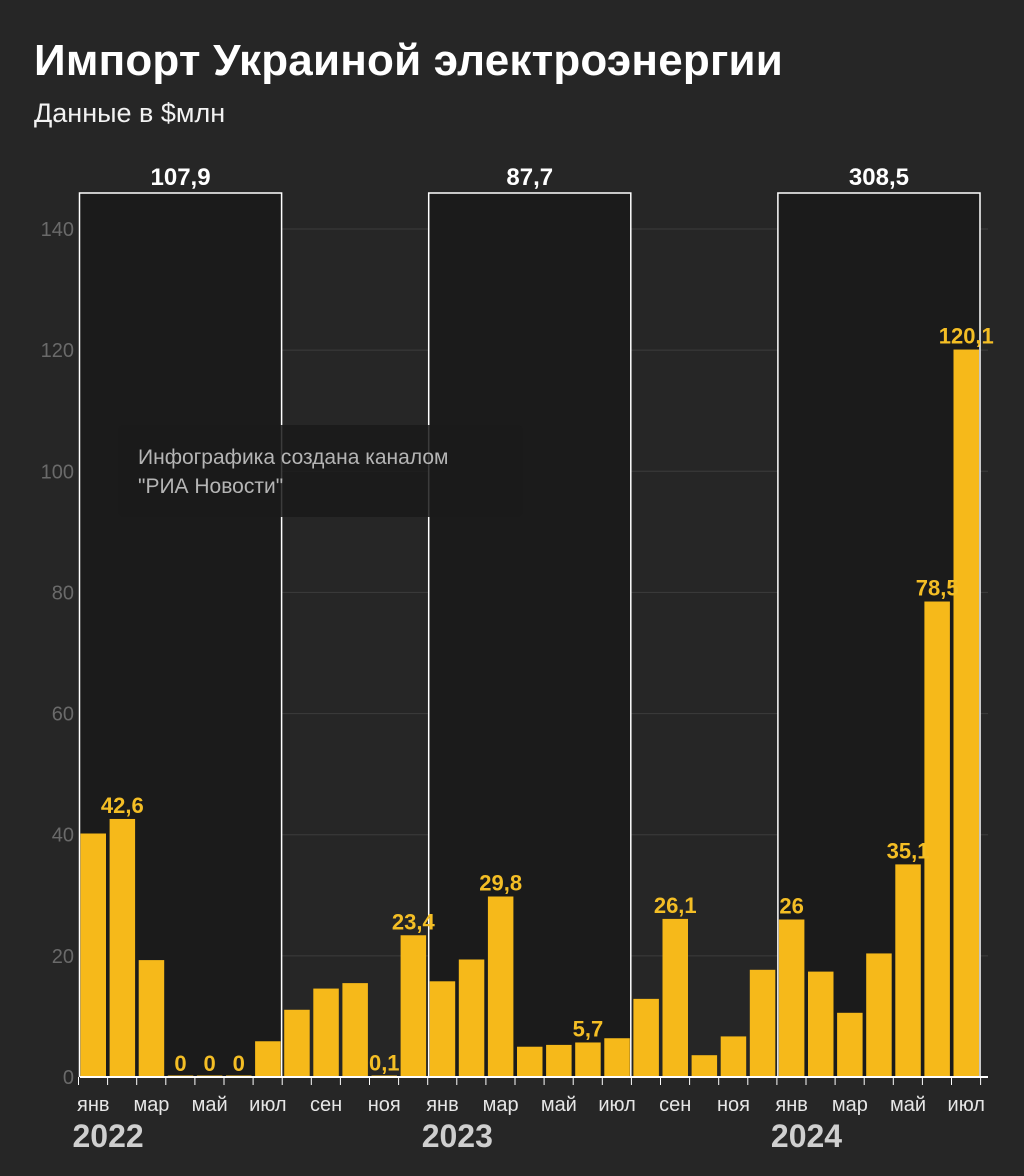 This screenshot has width=1024, height=1176. I want to click on data-label: 120,1, so click(966, 336).